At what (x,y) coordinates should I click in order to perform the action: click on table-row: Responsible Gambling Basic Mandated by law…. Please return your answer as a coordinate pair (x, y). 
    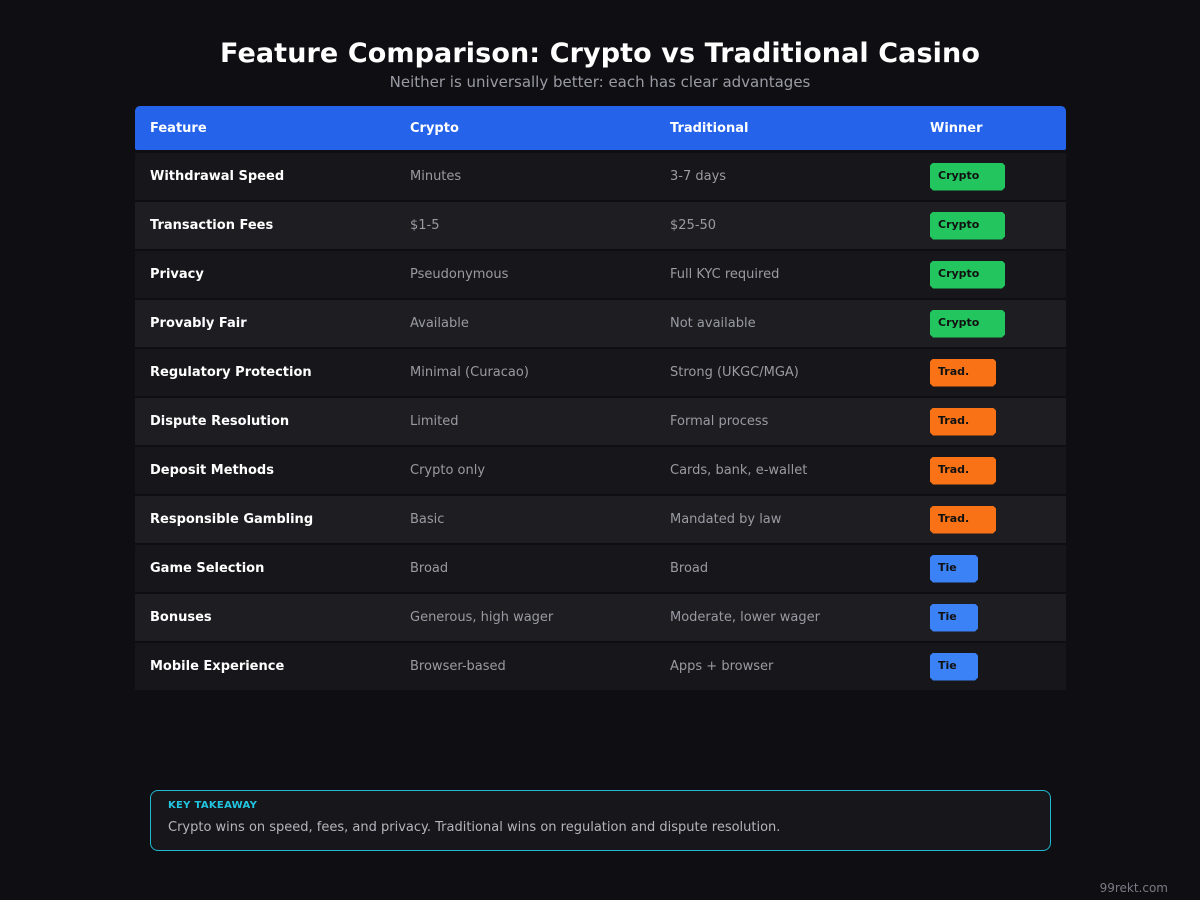
    Looking at the image, I should click on (600, 519).